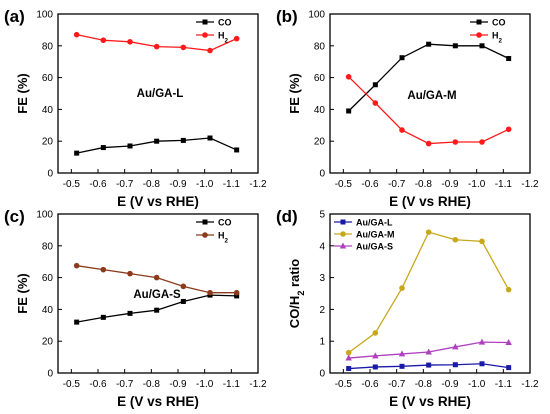 The height and width of the screenshot is (414, 550). Describe the element at coordinates (22, 293) in the screenshot. I see `y-axis-label: FE (%)` at that location.